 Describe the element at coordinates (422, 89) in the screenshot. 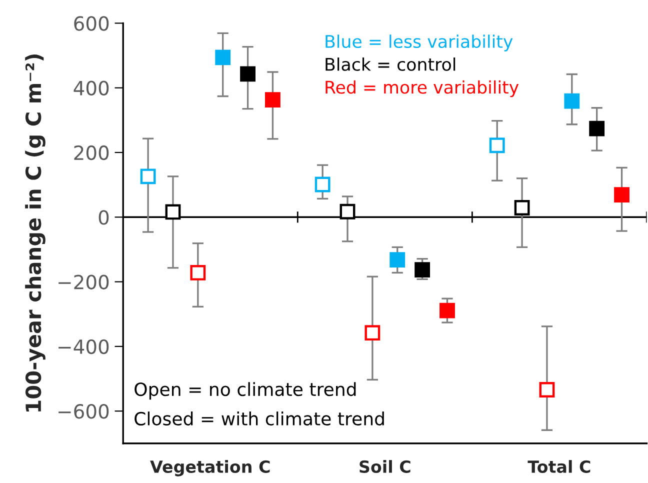

I see `text: Red = more variability` at that location.